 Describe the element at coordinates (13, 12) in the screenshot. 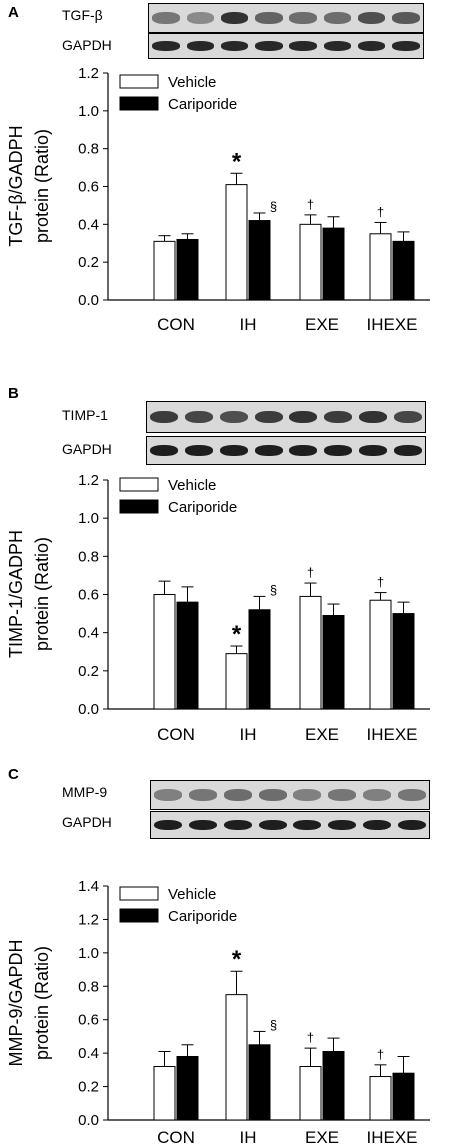

I see `panel-letter: A` at that location.